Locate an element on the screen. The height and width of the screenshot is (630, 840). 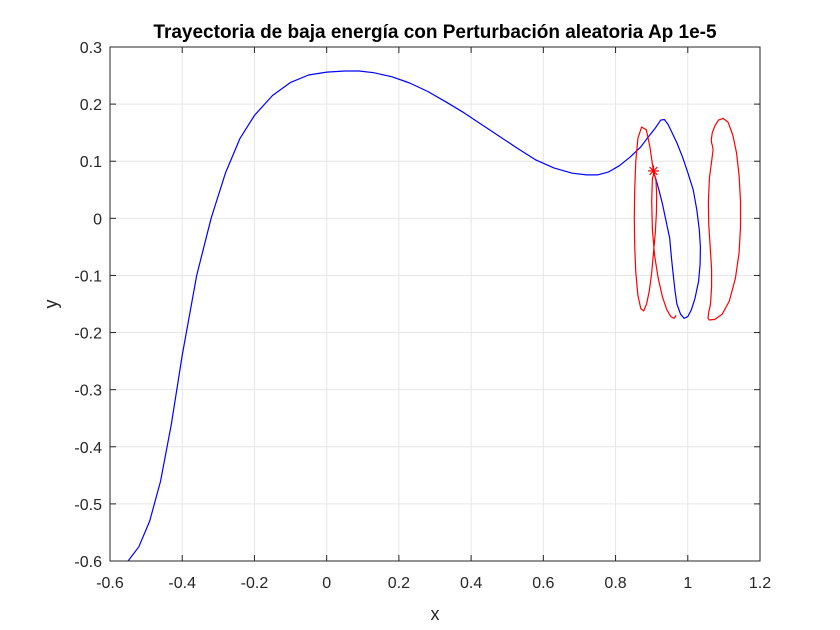
x-tick-label: -0.4 is located at coordinates (182, 583).